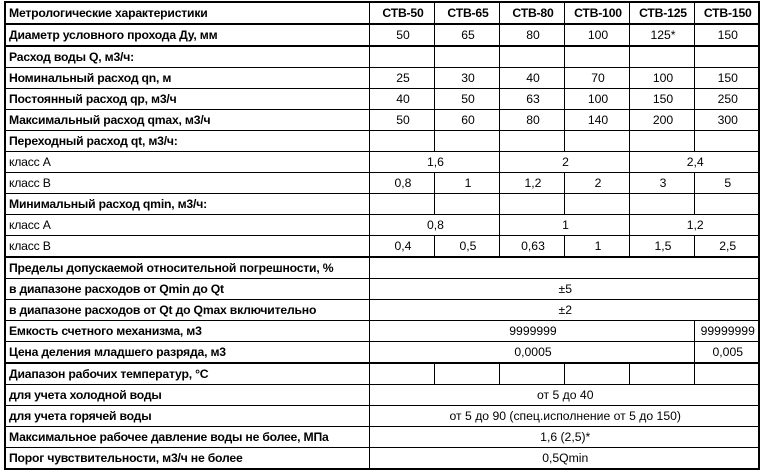 The width and height of the screenshot is (760, 470). I want to click on cell-water-flow-section-СТВ-150, so click(726, 56).